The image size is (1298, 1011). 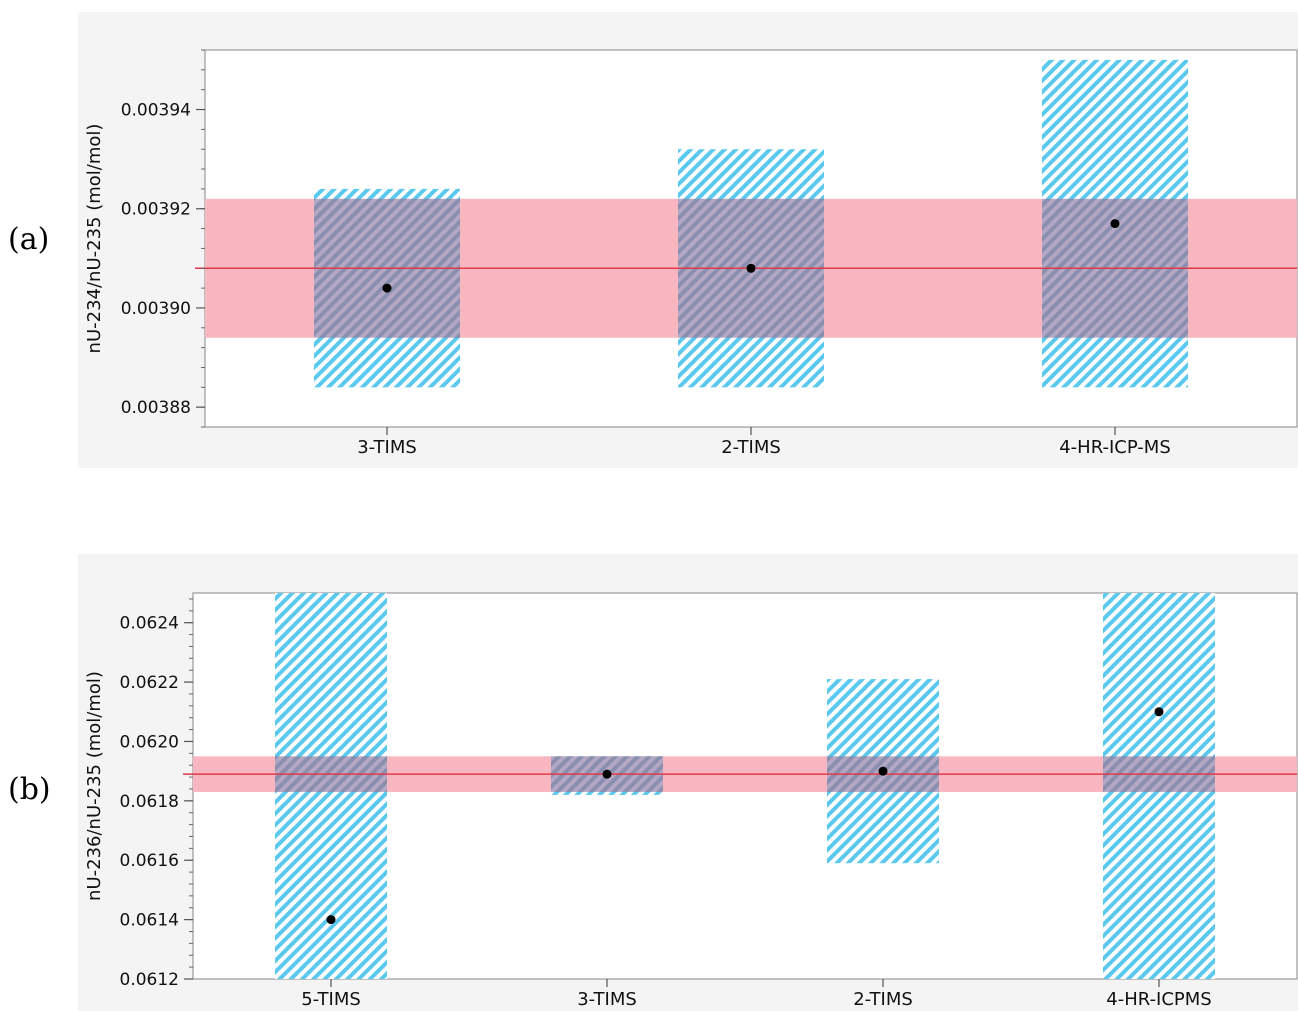 What do you see at coordinates (156, 210) in the screenshot?
I see `y-tick-label: 0.00392` at bounding box center [156, 210].